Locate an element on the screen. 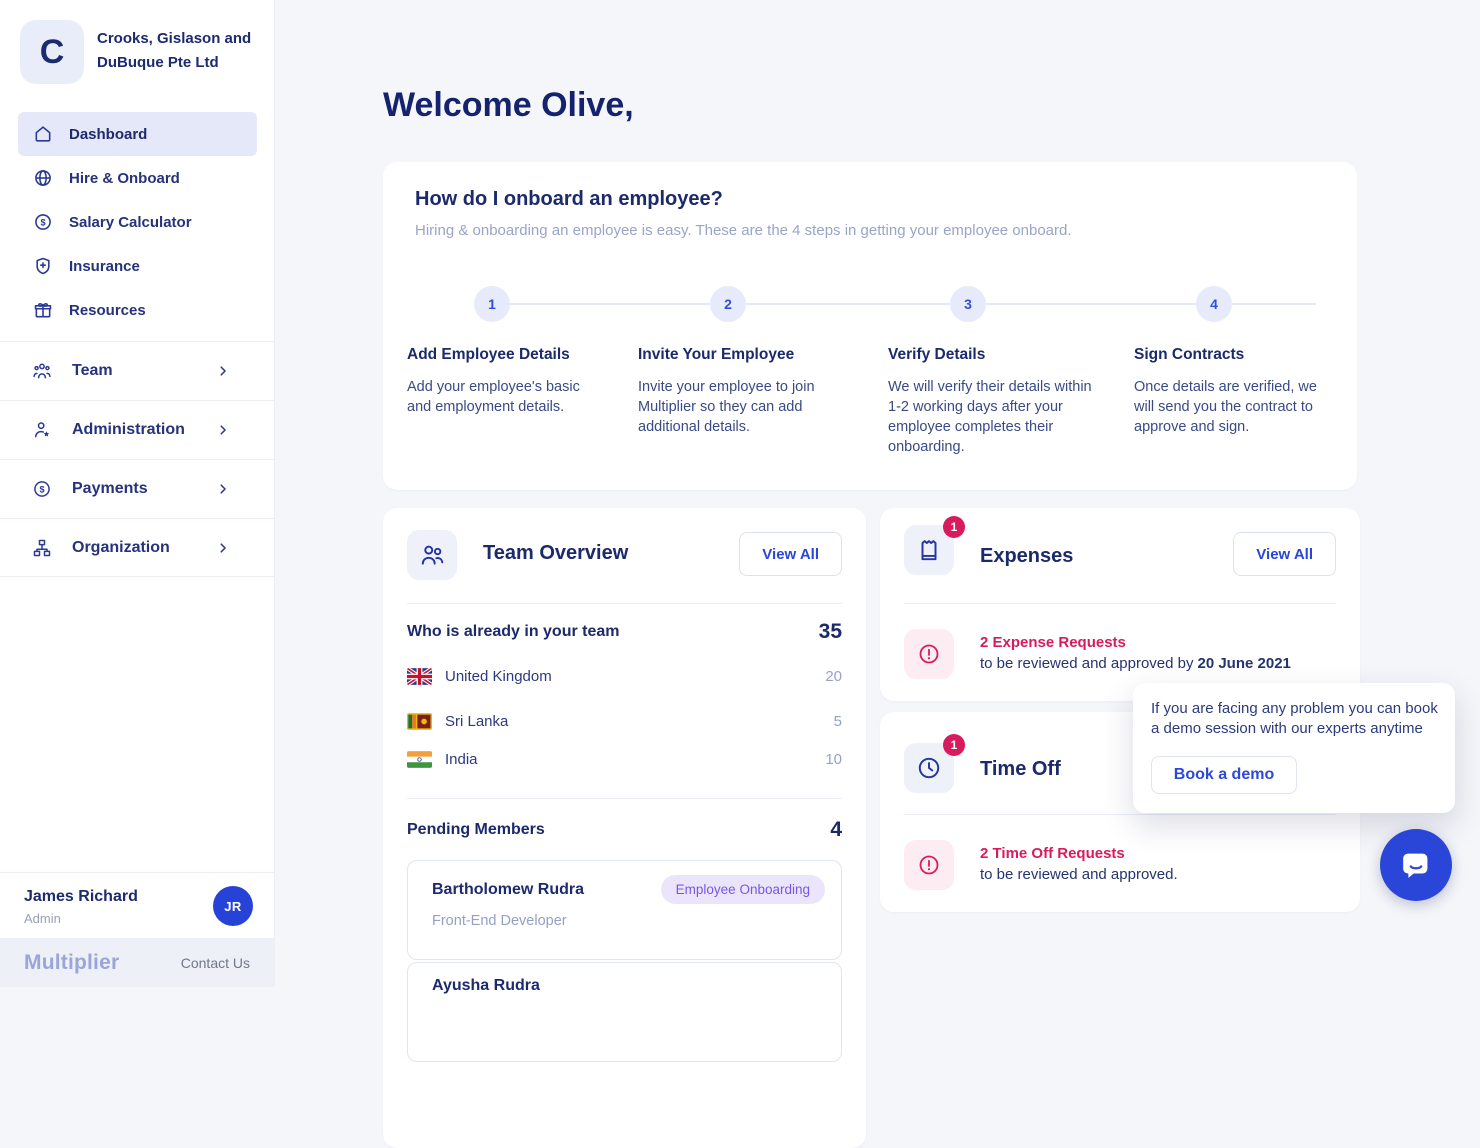 The height and width of the screenshot is (1148, 1480). country-name: United Kingdom is located at coordinates (498, 676).